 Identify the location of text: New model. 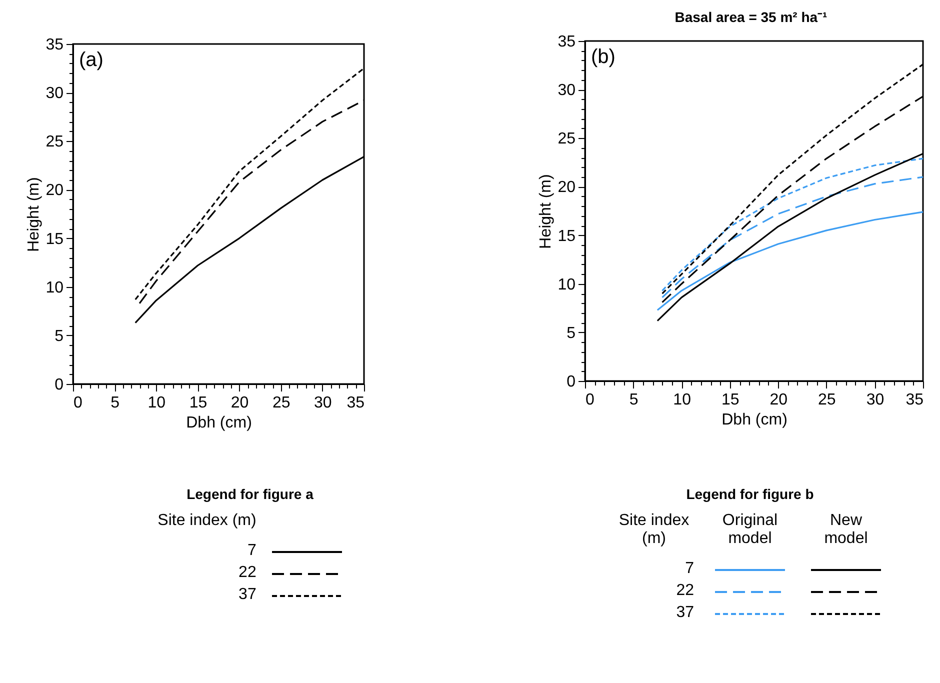
(846, 530).